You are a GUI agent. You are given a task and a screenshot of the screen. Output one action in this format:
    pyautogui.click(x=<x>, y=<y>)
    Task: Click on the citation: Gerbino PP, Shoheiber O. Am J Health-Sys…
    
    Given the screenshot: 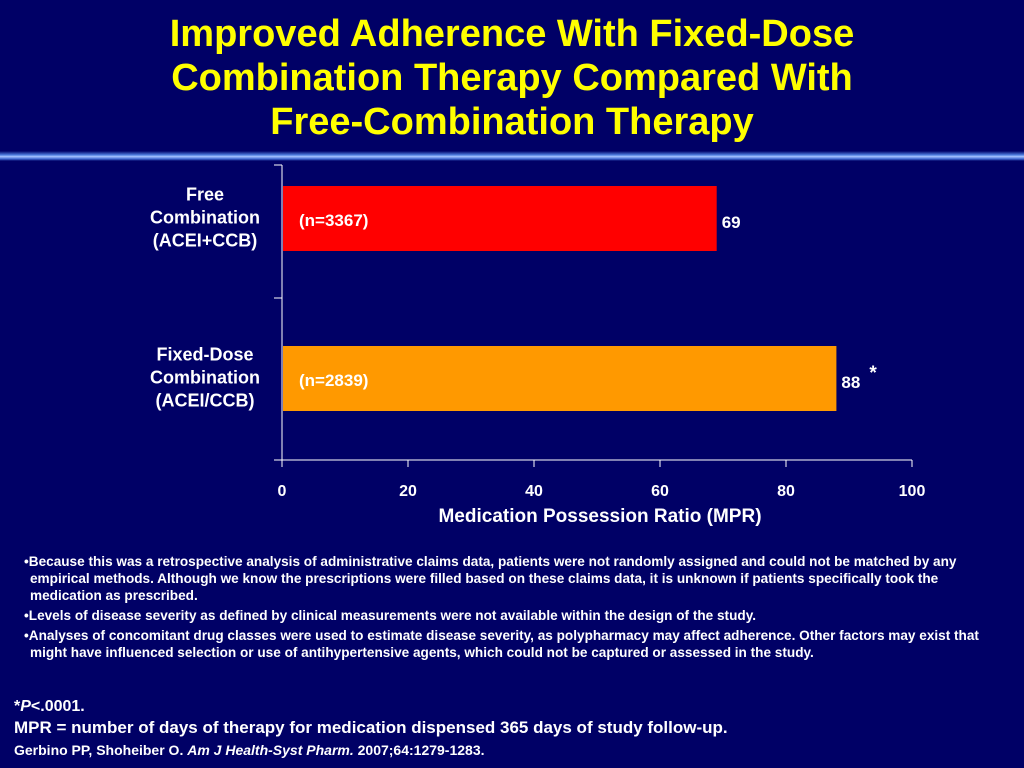 What is the action you would take?
    pyautogui.click(x=514, y=750)
    